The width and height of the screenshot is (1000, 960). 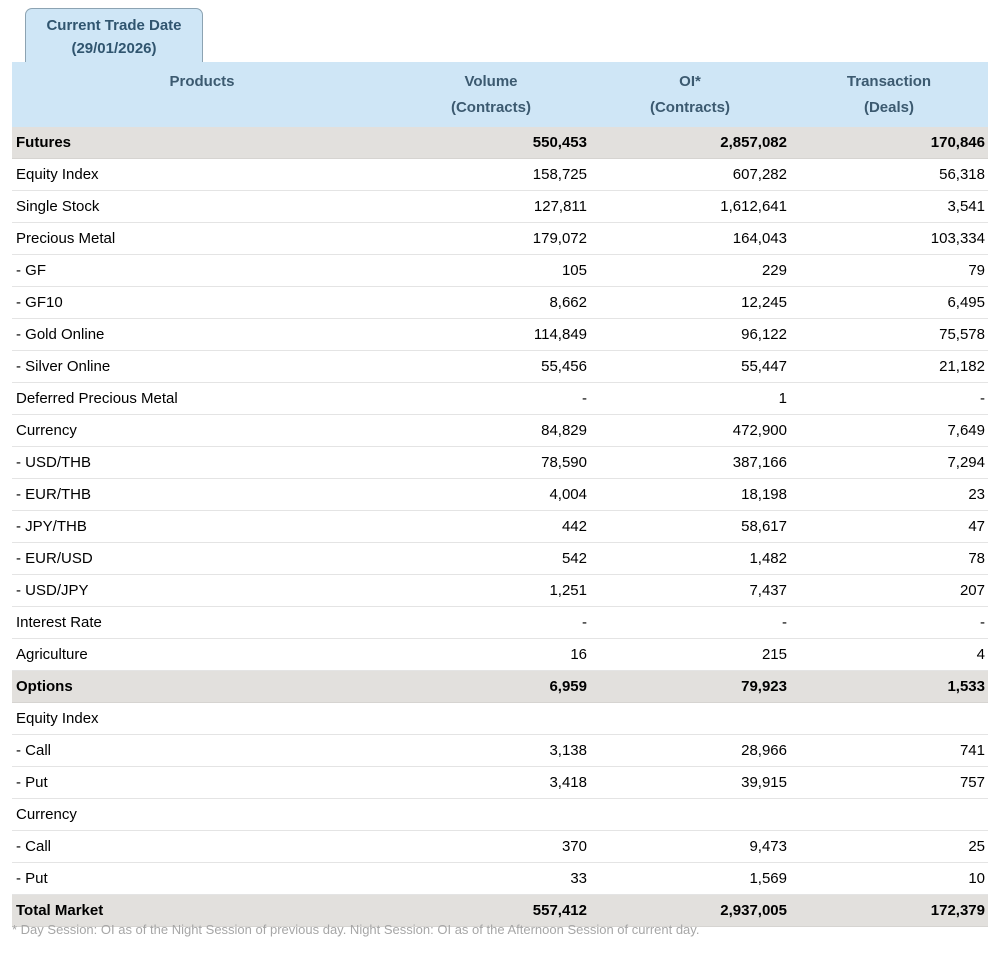 What do you see at coordinates (202, 494) in the screenshot?
I see `product-cell: - EUR/THB` at bounding box center [202, 494].